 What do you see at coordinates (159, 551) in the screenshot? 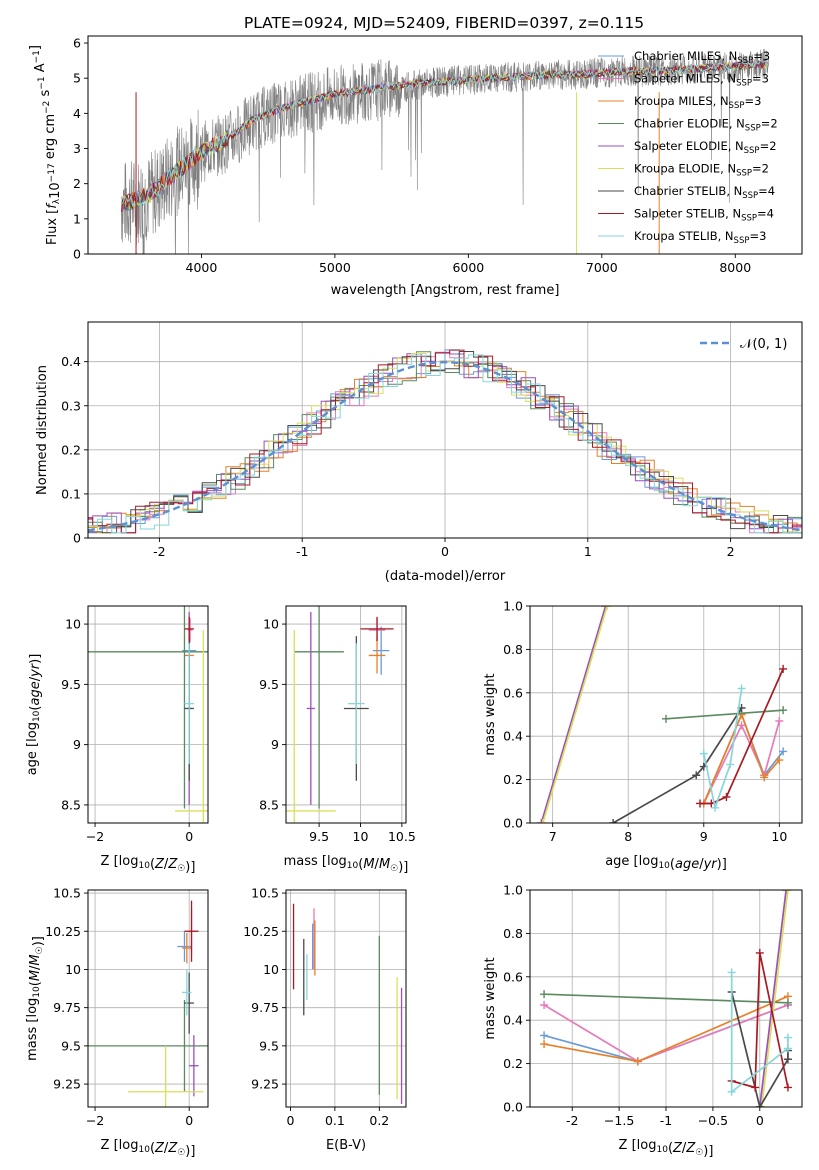
I see `x-tick-label: -2` at bounding box center [159, 551].